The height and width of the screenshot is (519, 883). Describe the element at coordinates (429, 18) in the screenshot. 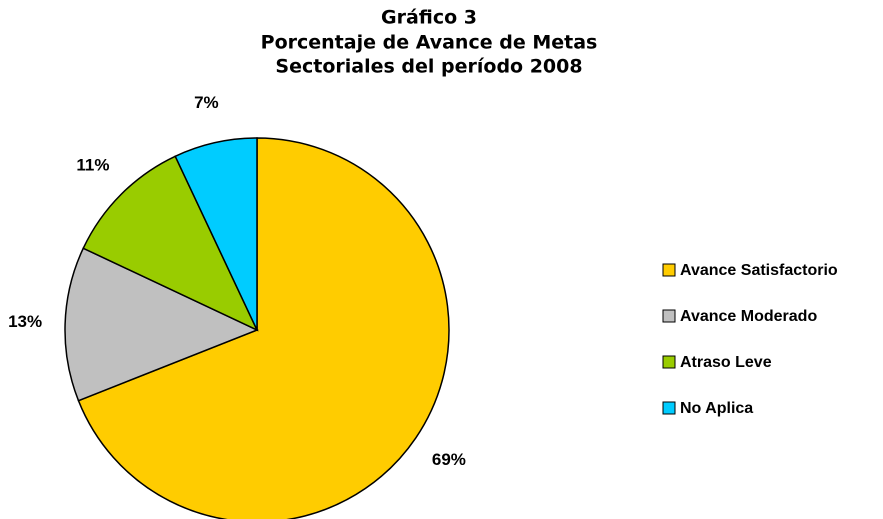

I see `chart-title: Gráfico 3` at that location.